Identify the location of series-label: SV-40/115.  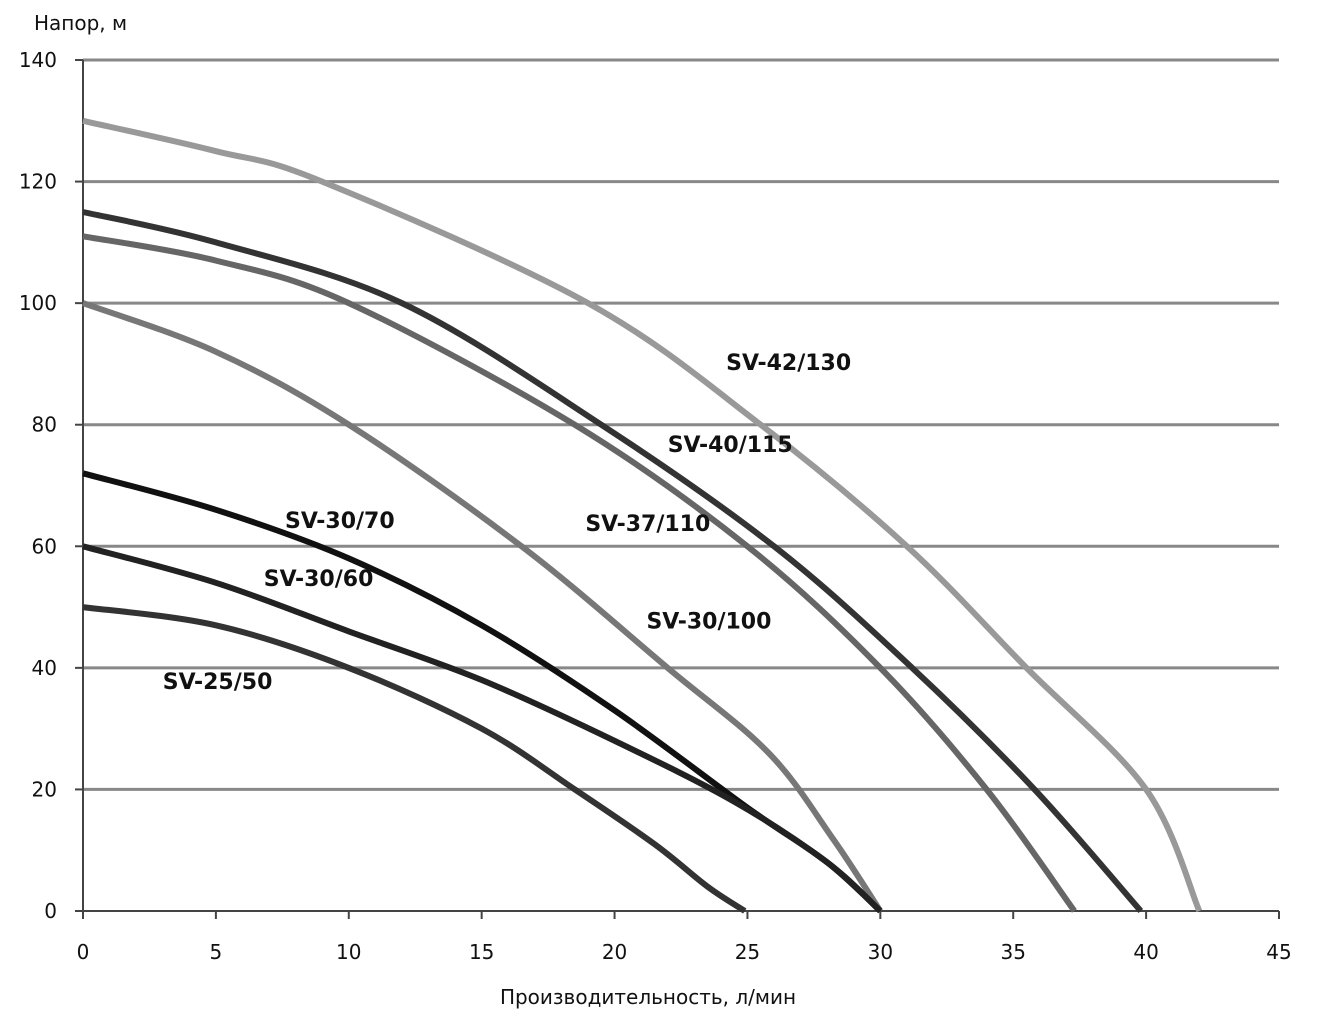
(730, 445).